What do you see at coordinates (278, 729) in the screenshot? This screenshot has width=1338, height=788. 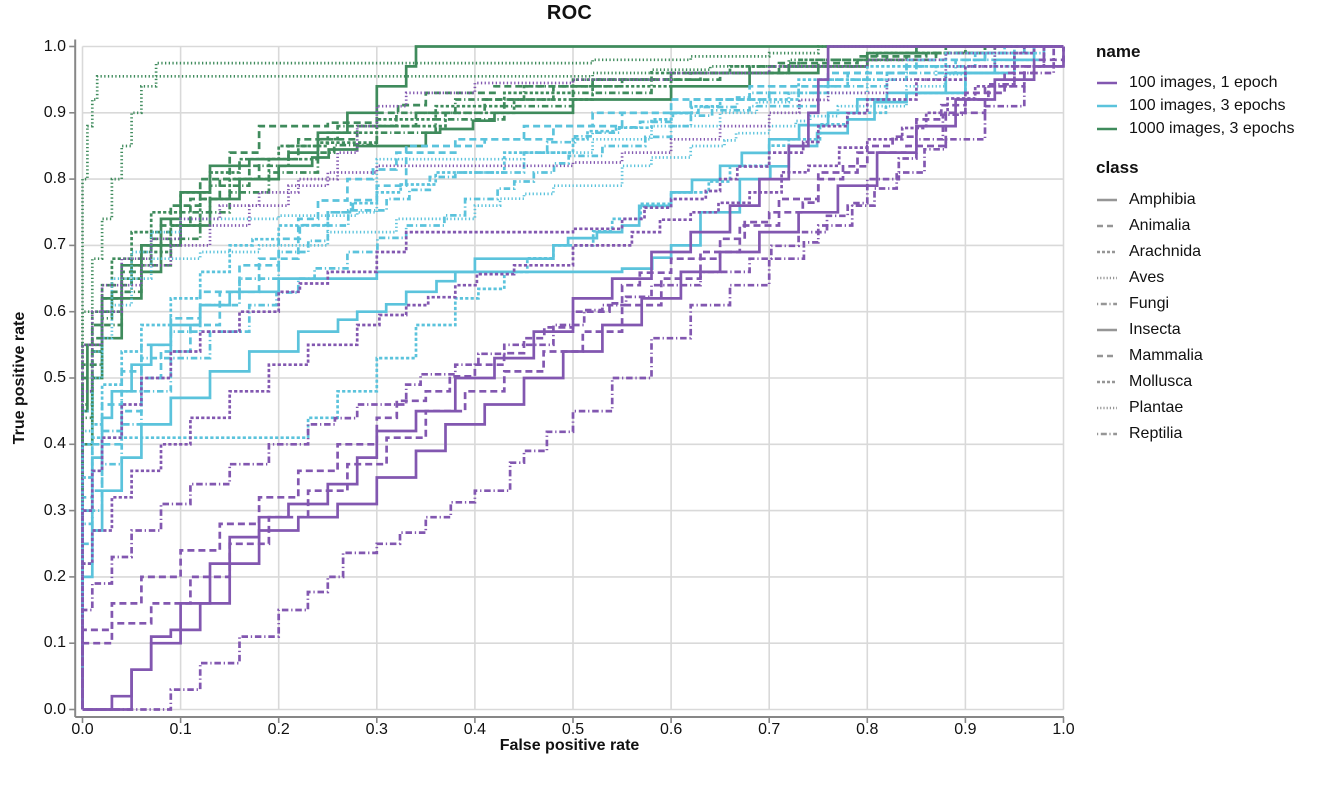 I see `x-tick-label: 0.2` at bounding box center [278, 729].